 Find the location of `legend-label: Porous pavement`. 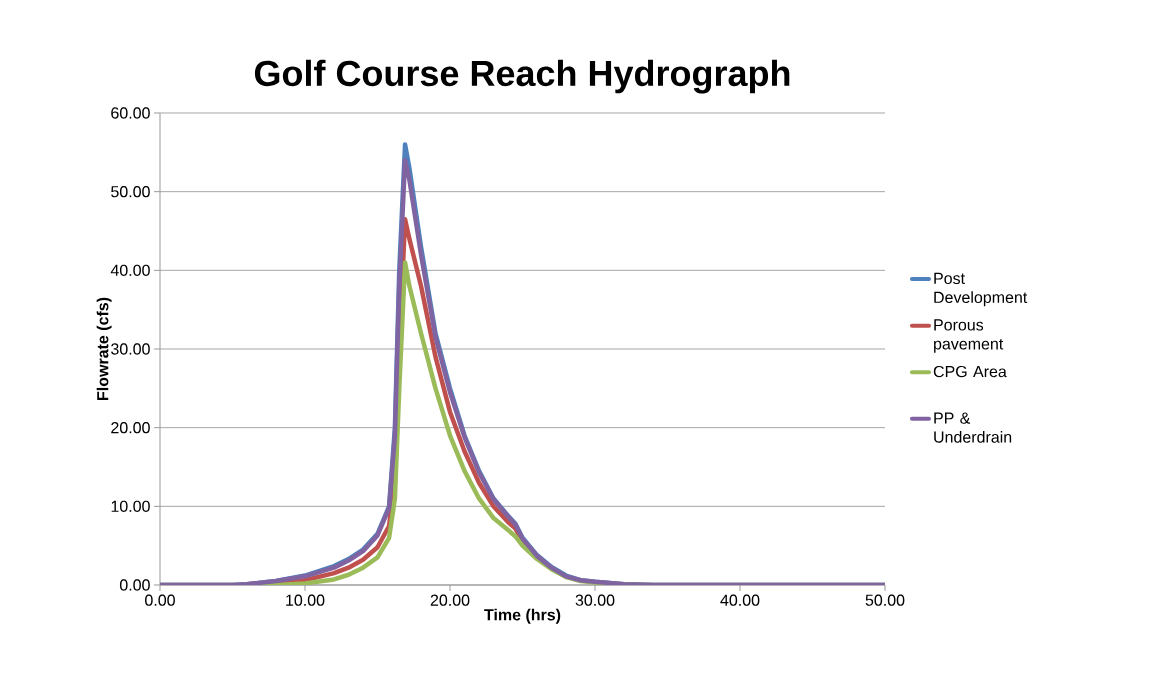

legend-label: Porous pavement is located at coordinates (969, 336).